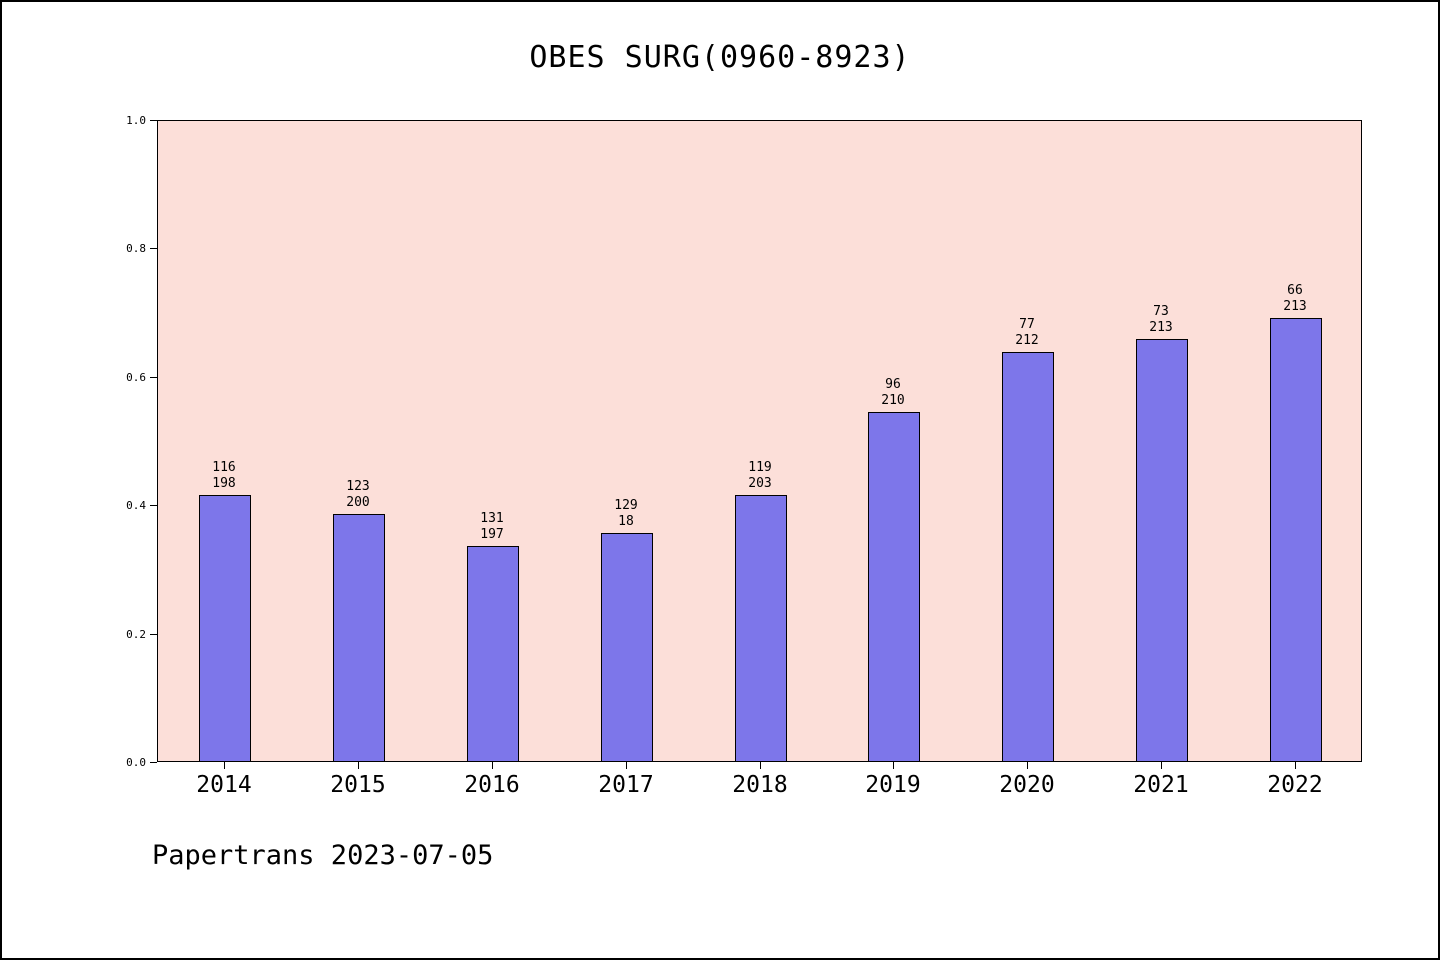  I want to click on x-tick-mark-2015, so click(358, 765).